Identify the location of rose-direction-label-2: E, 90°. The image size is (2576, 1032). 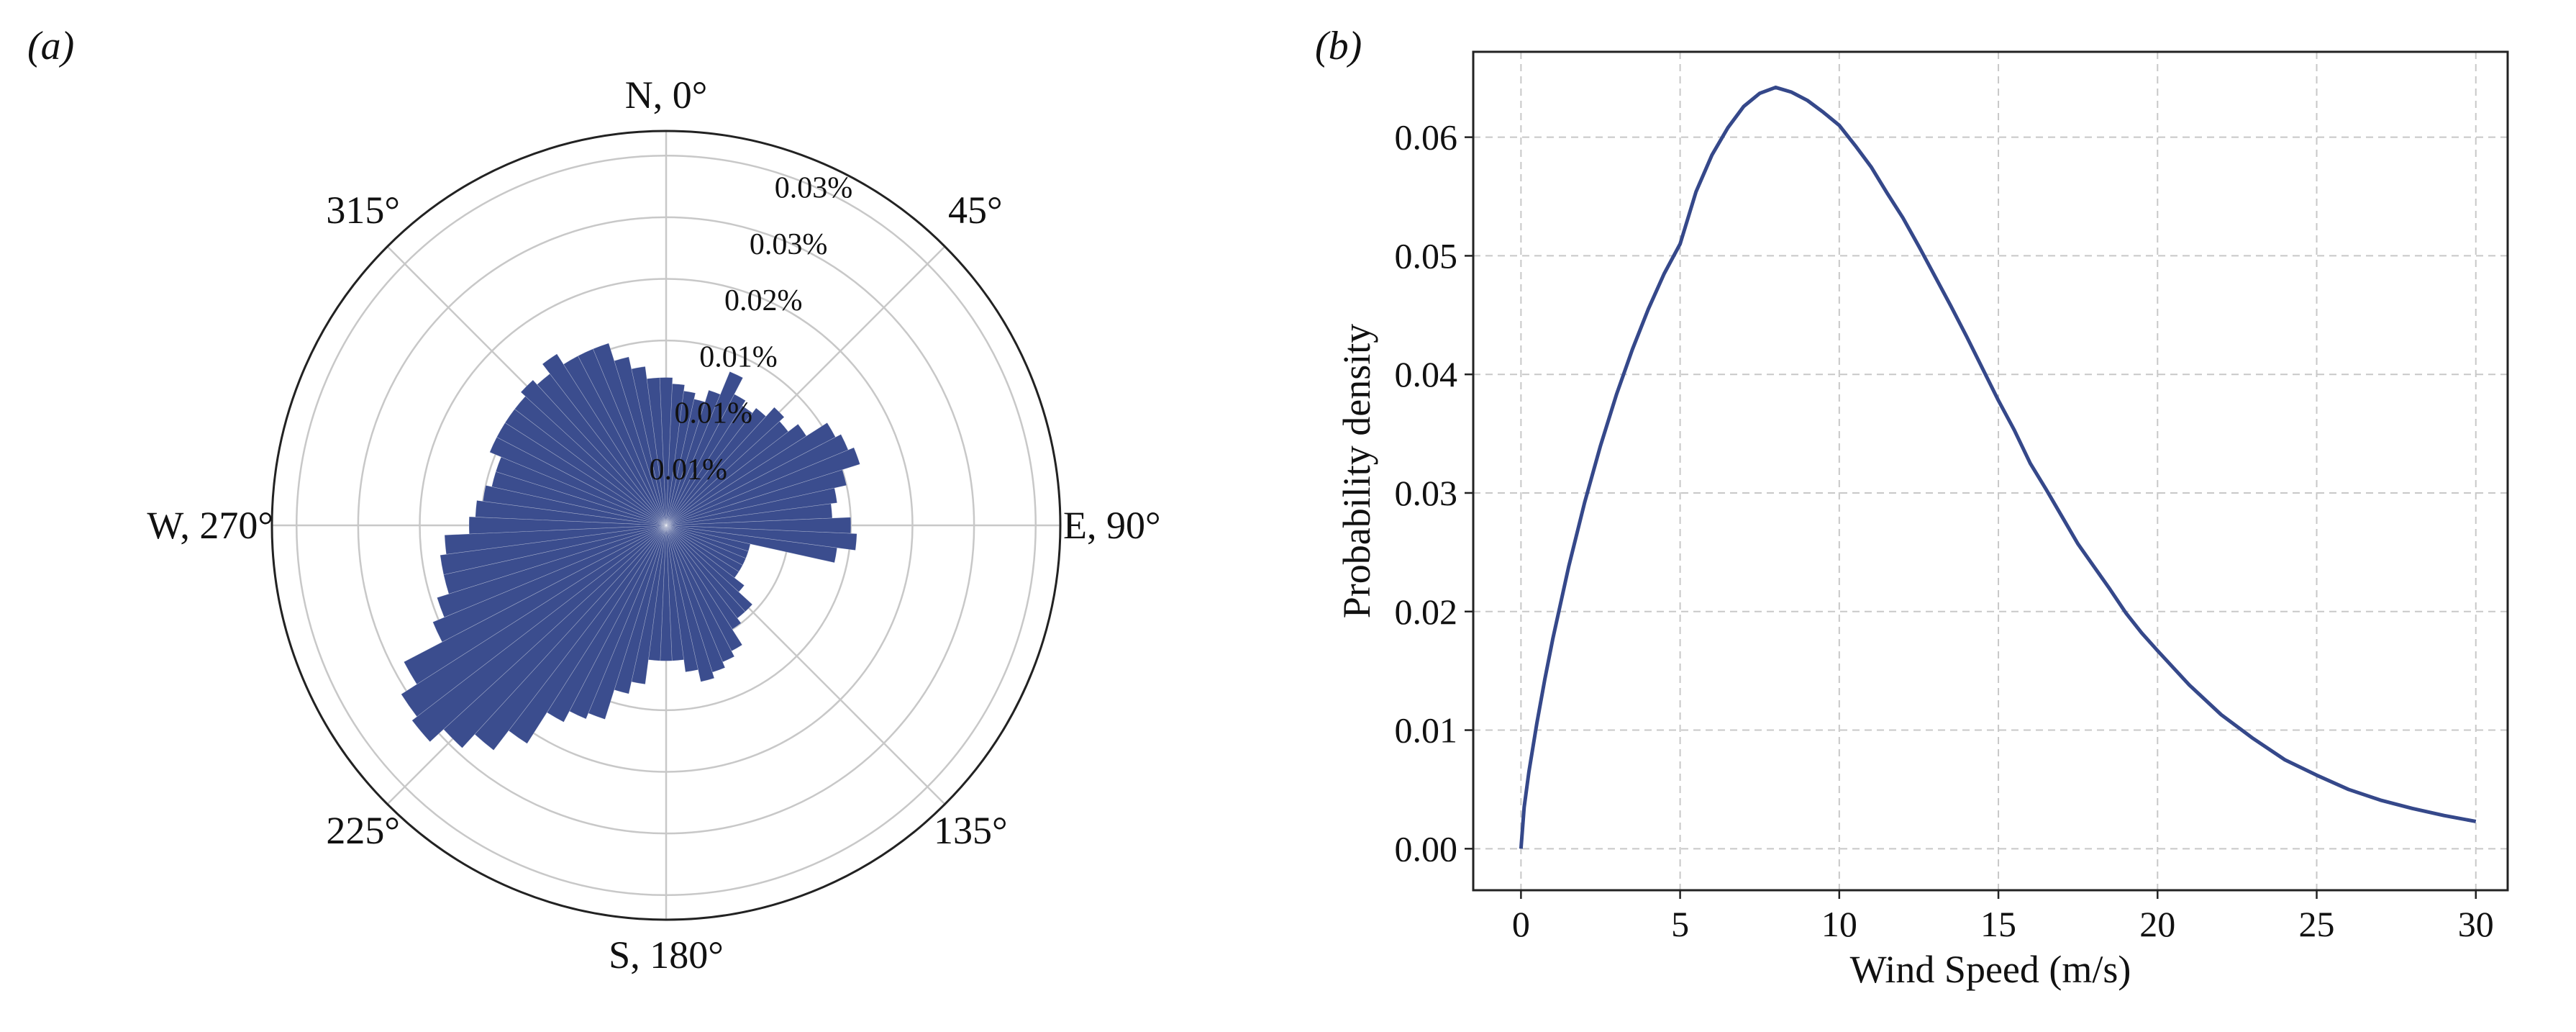
(1112, 525).